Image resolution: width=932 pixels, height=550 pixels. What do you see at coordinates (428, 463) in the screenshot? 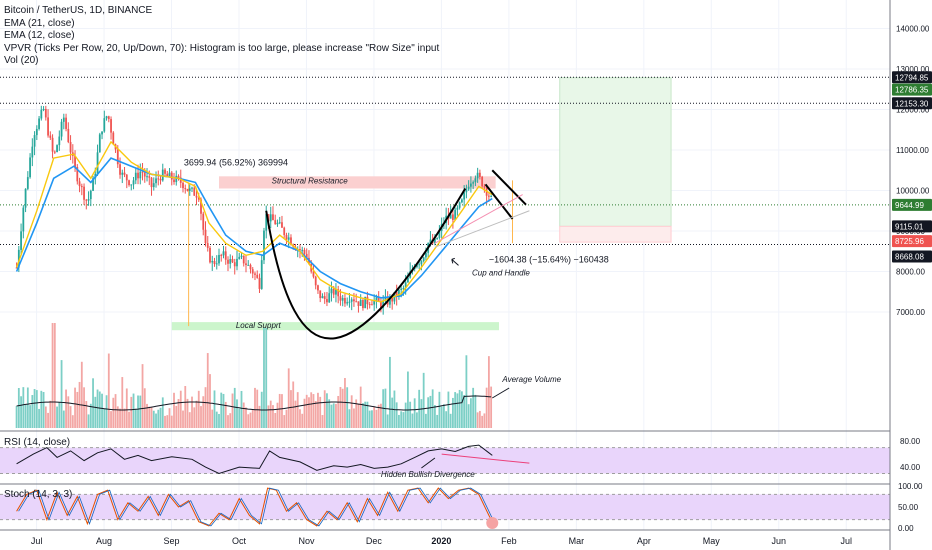
I see `divergence-arrow` at bounding box center [428, 463].